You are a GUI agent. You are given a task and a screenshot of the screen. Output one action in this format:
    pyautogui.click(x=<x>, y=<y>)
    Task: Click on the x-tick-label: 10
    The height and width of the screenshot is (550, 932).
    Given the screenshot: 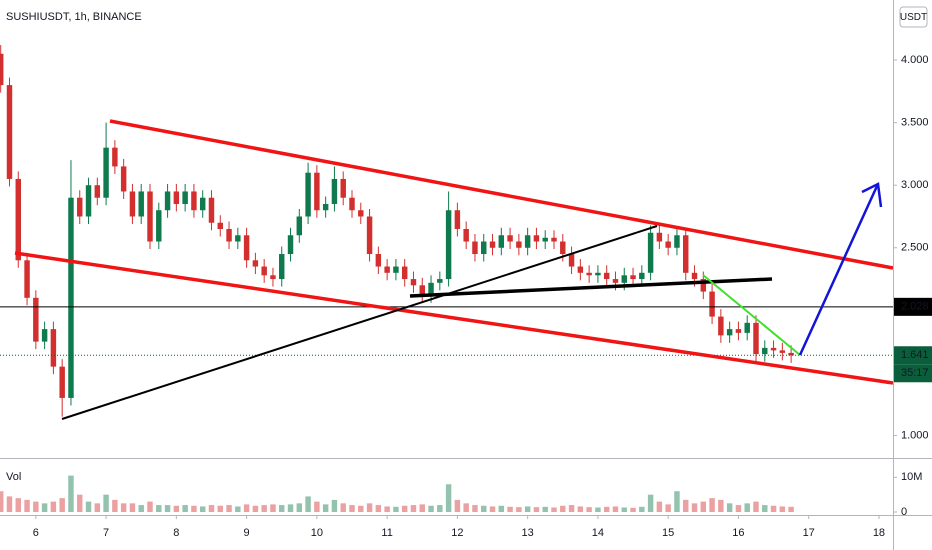 What is the action you would take?
    pyautogui.click(x=317, y=533)
    